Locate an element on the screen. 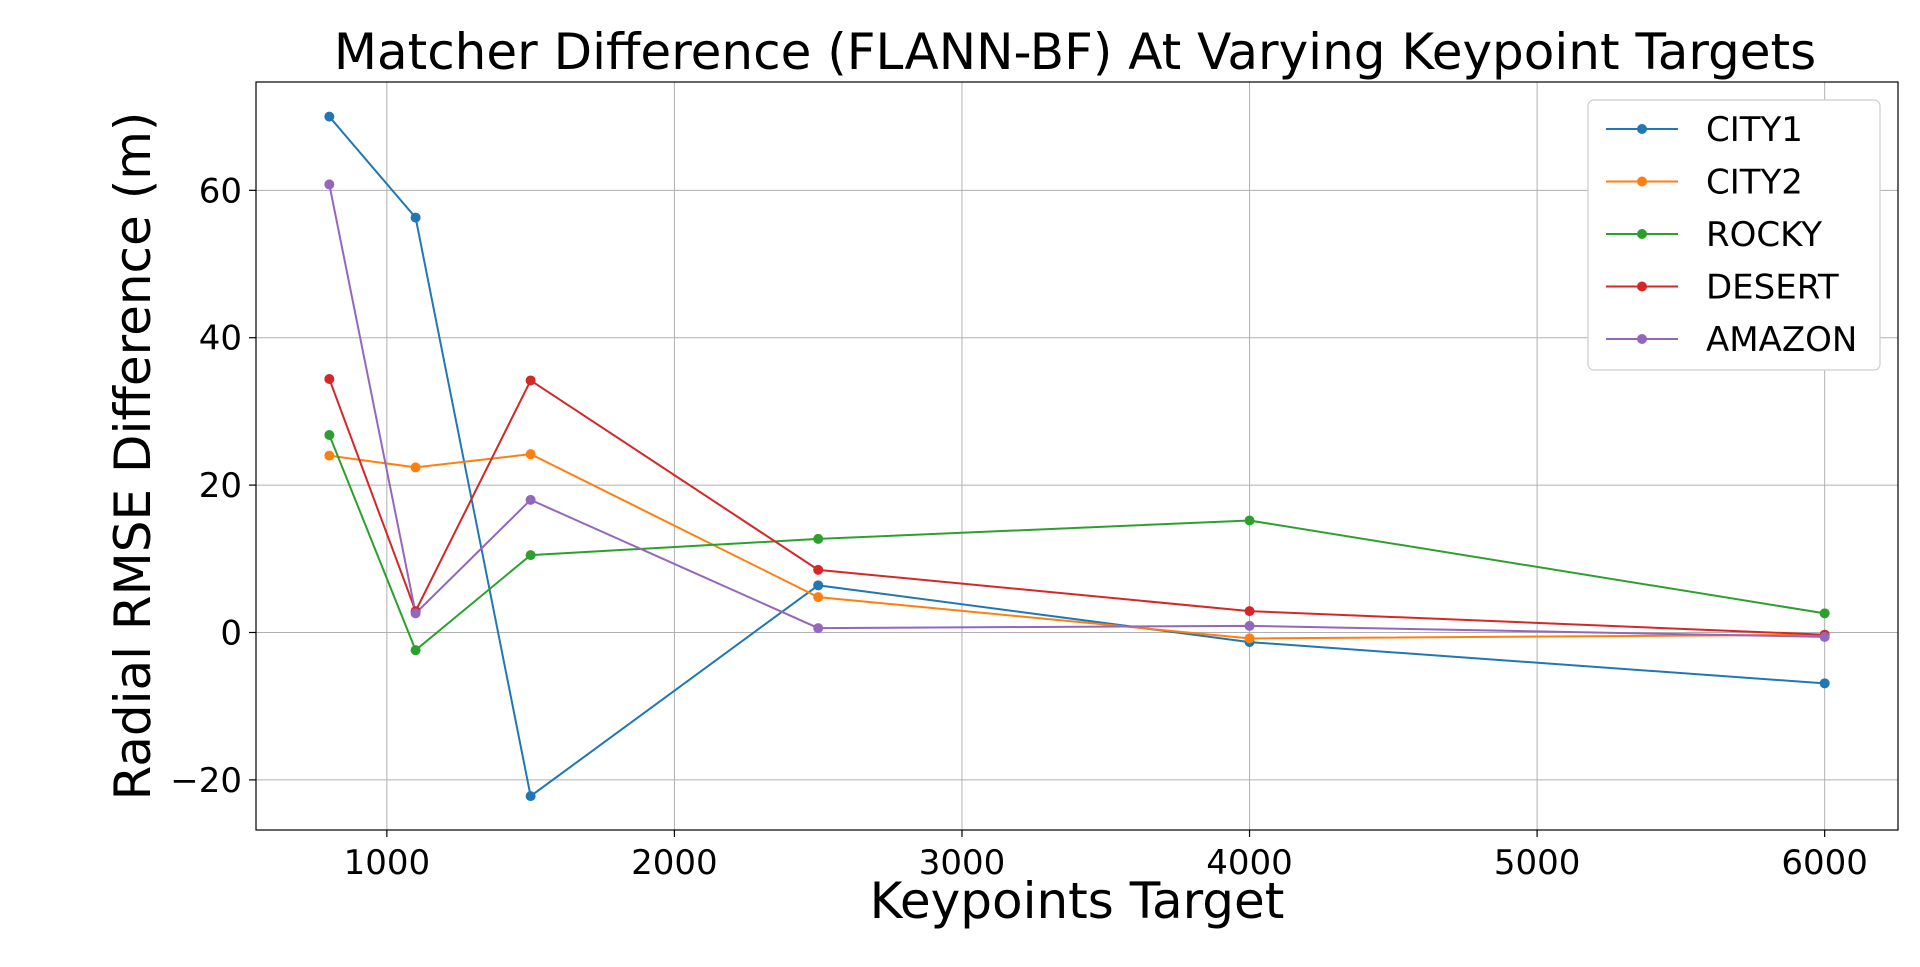 The height and width of the screenshot is (967, 1920). legend-label-rocky: ROCKY is located at coordinates (1764, 235).